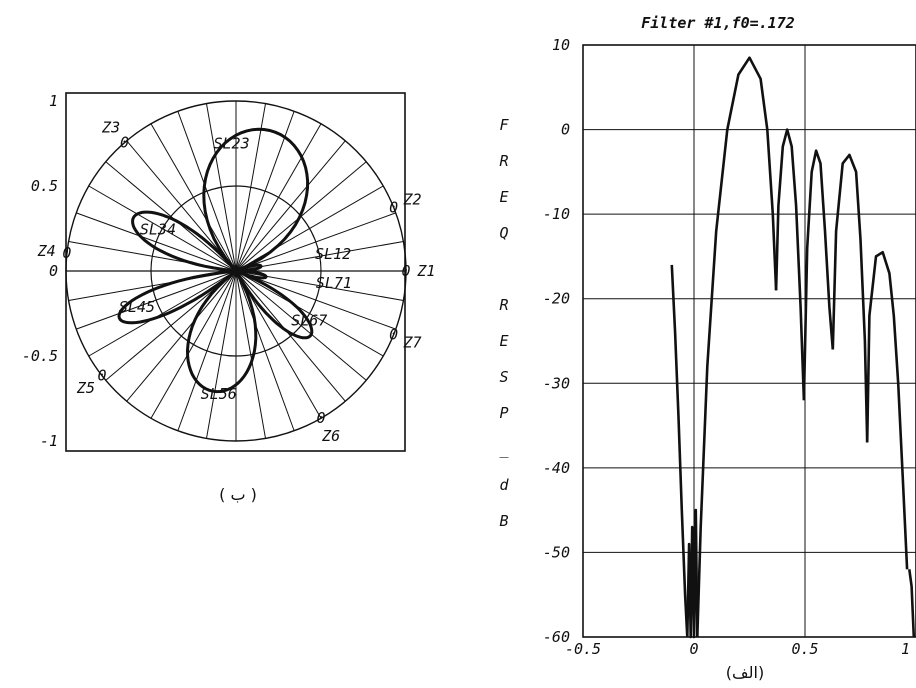 This screenshot has height=688, width=916. What do you see at coordinates (504, 449) in the screenshot?
I see `freq-y-axis-letter: _` at bounding box center [504, 449].